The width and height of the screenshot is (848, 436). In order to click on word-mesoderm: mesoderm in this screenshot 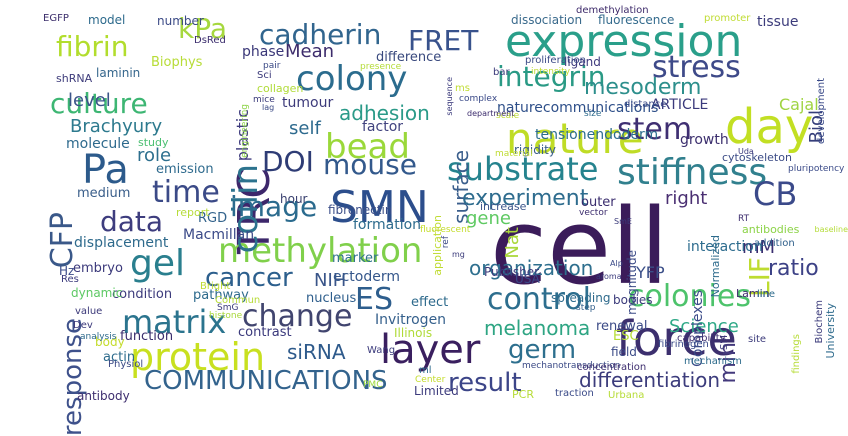, I will do `click(643, 87)`.